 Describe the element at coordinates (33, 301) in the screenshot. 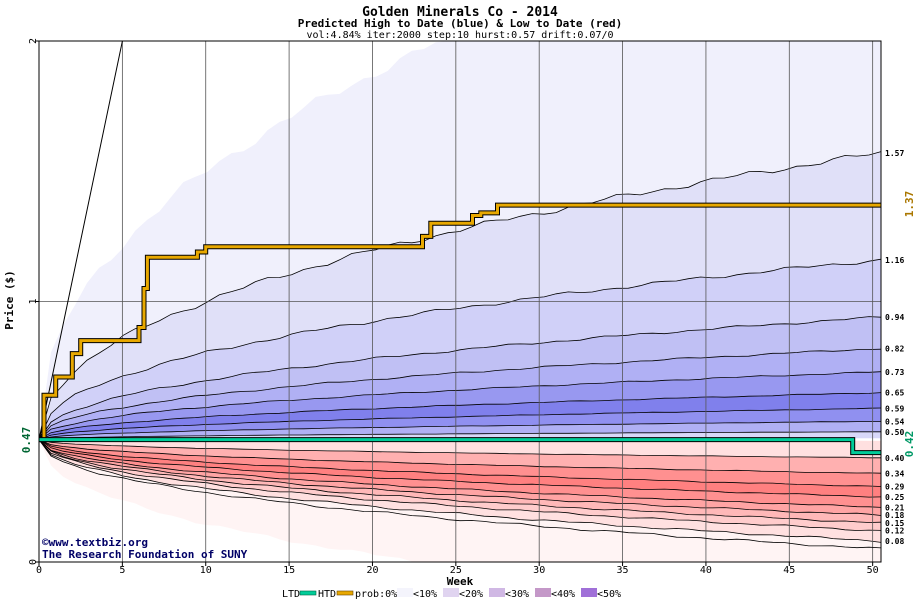

I see `y-tick-label-1: 1` at that location.